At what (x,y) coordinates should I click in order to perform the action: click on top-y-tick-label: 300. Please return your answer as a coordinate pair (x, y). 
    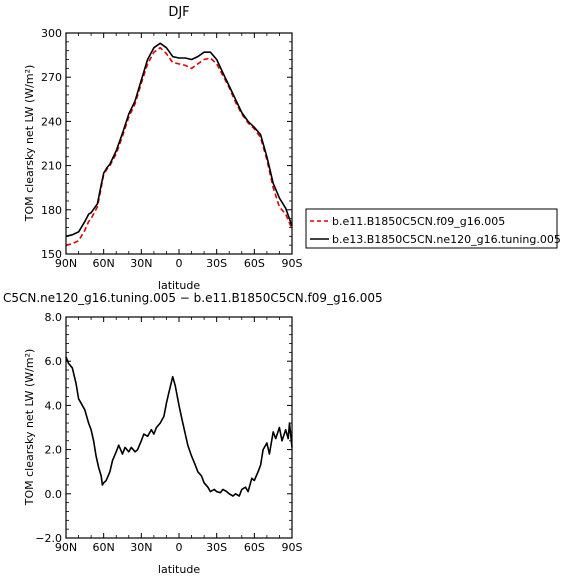
    Looking at the image, I should click on (51, 33).